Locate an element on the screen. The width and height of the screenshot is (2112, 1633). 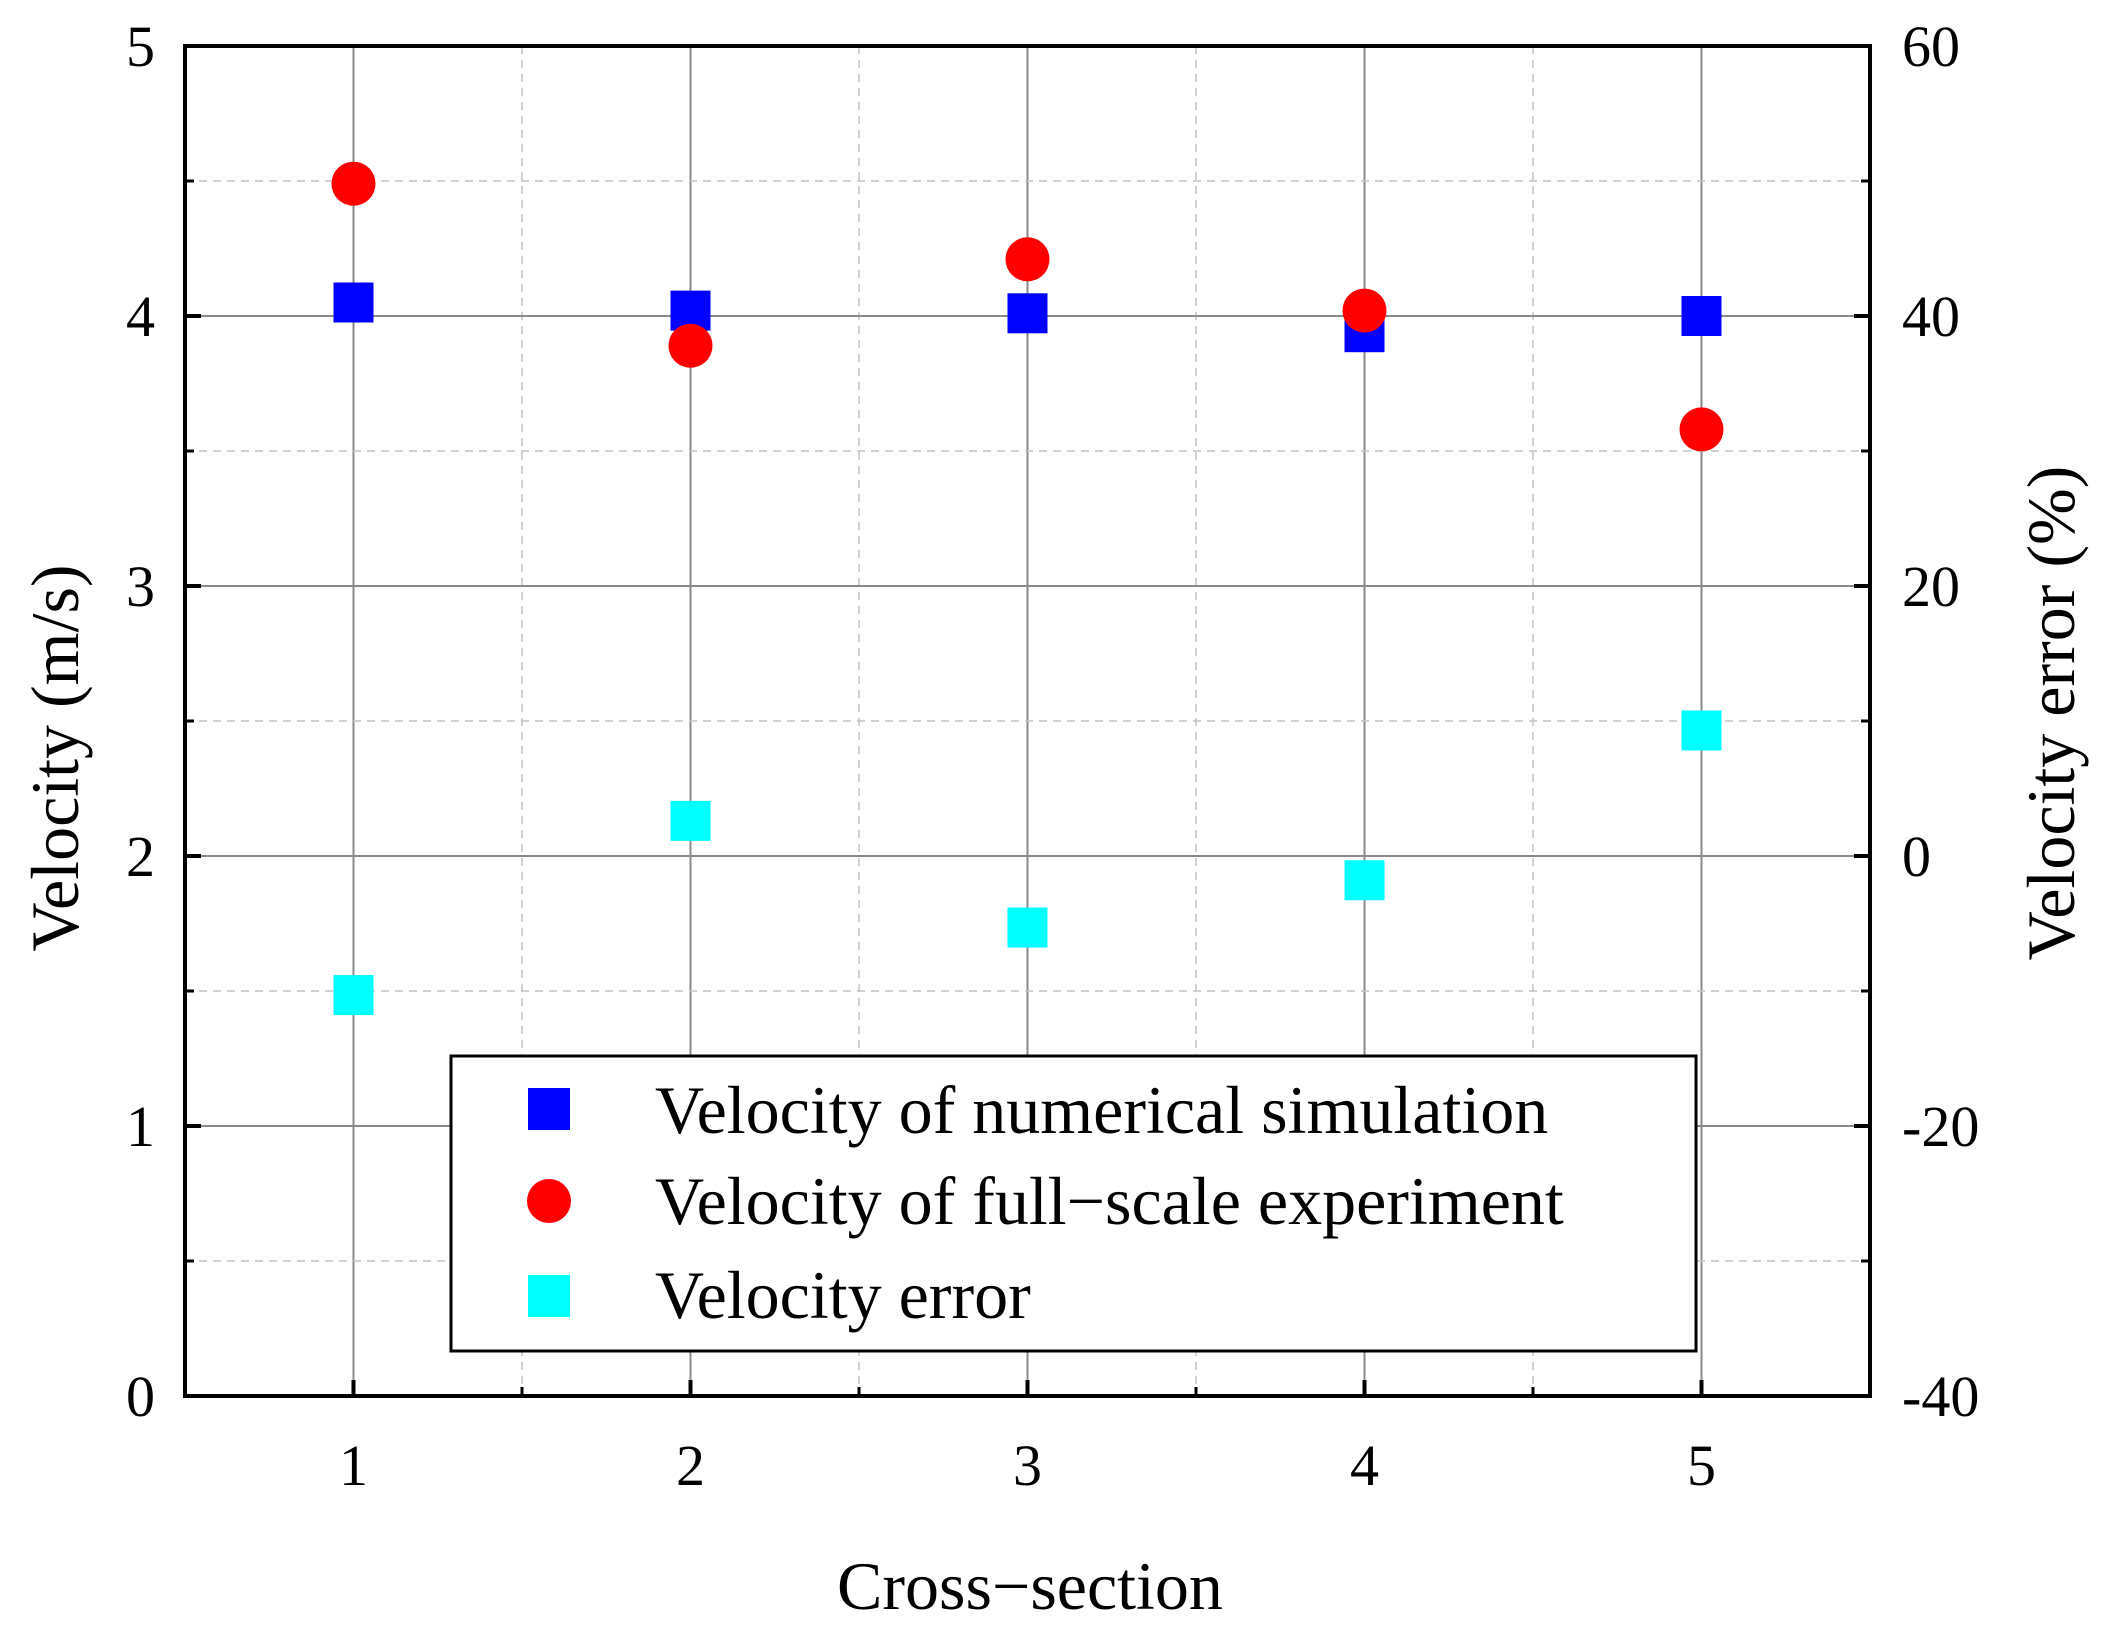
x-tick-label: 3 is located at coordinates (1027, 1465).